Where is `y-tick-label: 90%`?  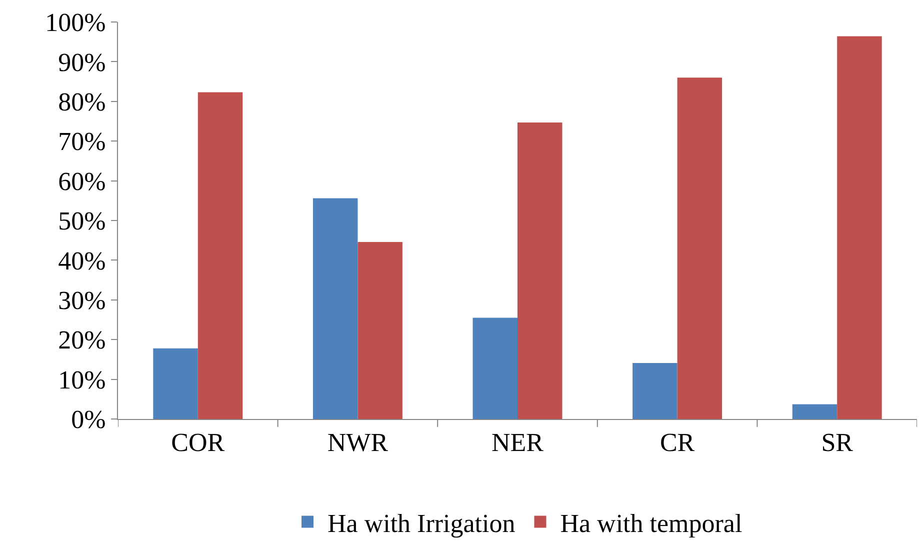
y-tick-label: 90% is located at coordinates (82, 62).